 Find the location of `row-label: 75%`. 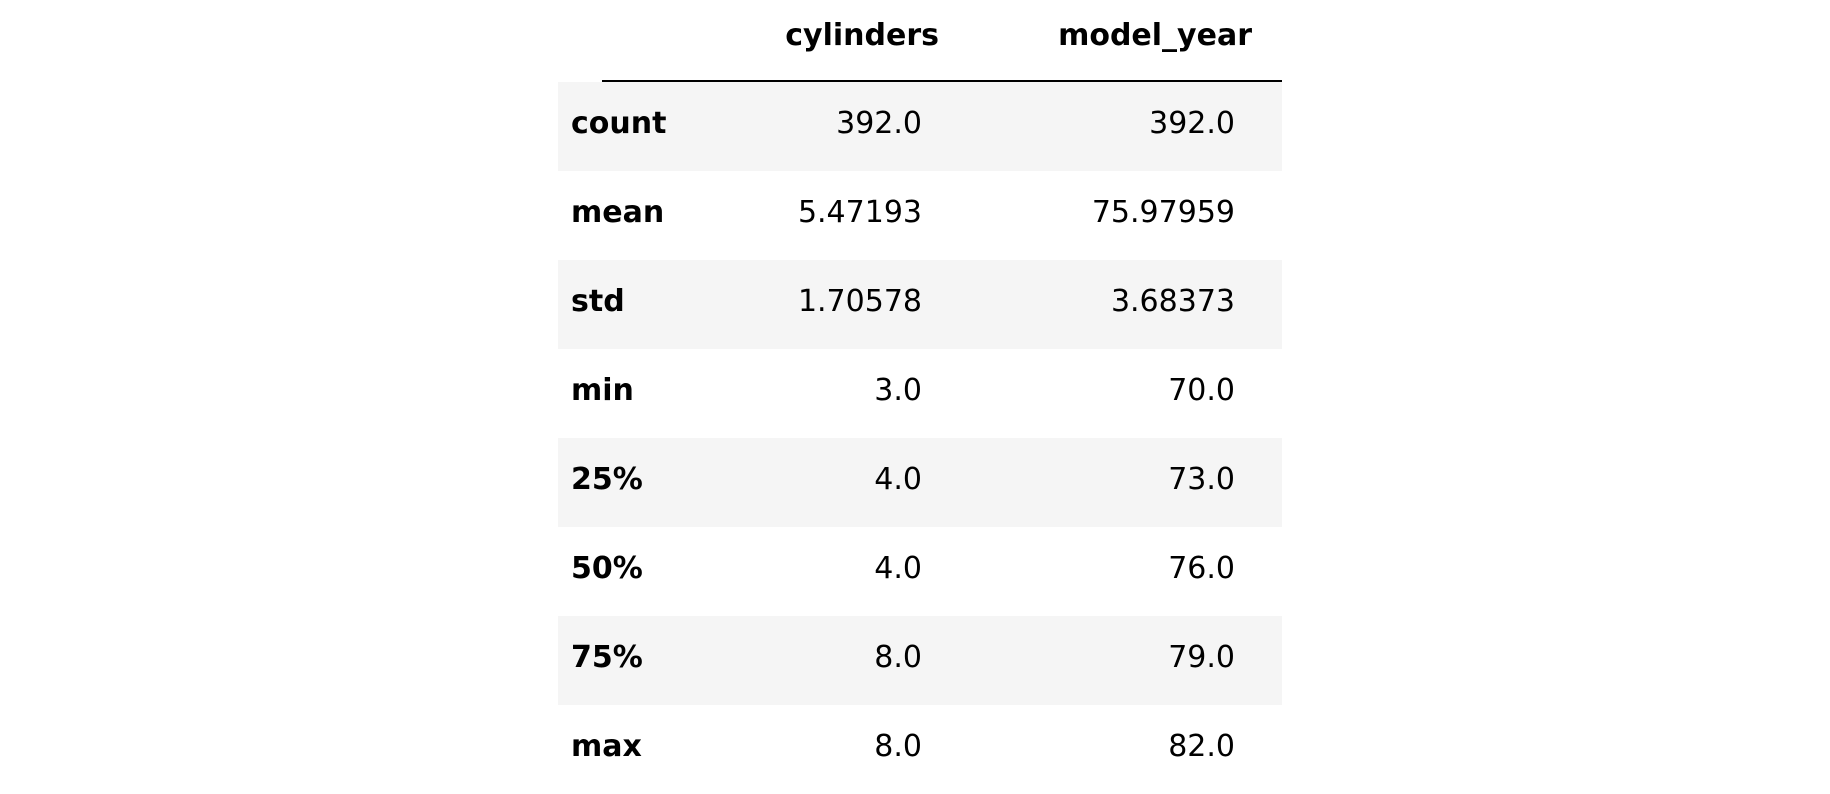

row-label: 75% is located at coordinates (607, 657).